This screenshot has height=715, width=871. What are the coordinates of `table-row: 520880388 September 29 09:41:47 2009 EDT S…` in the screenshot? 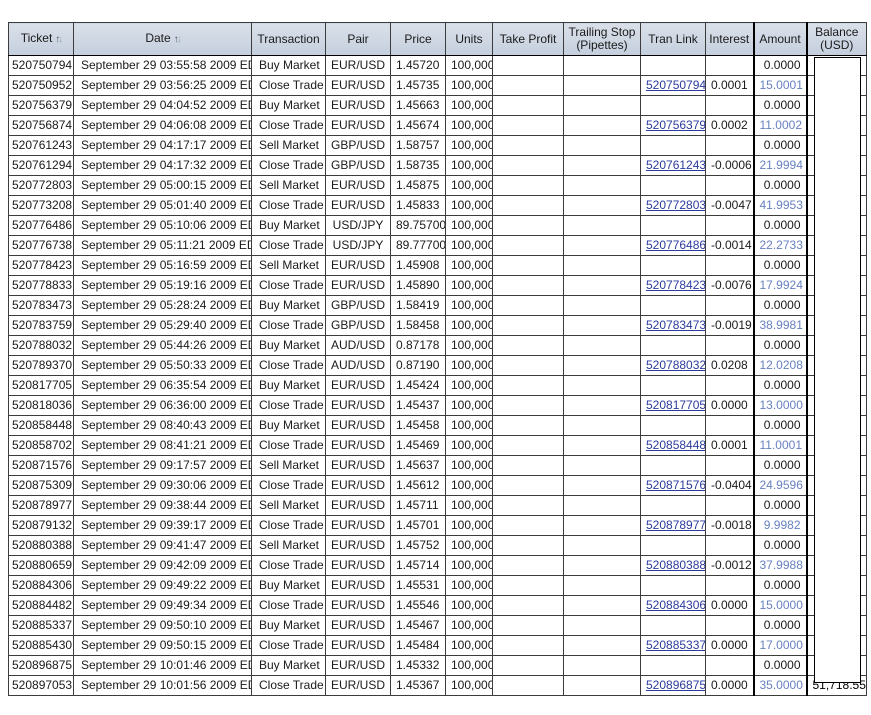 It's located at (437, 545).